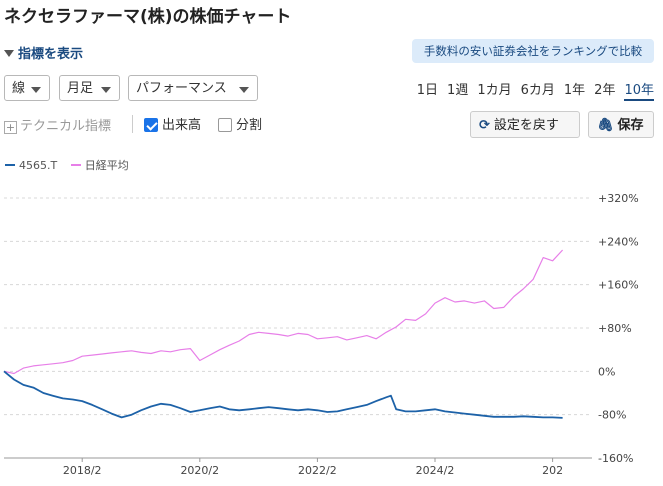 Image resolution: width=663 pixels, height=486 pixels. I want to click on period-tab-1y: 1年, so click(574, 90).